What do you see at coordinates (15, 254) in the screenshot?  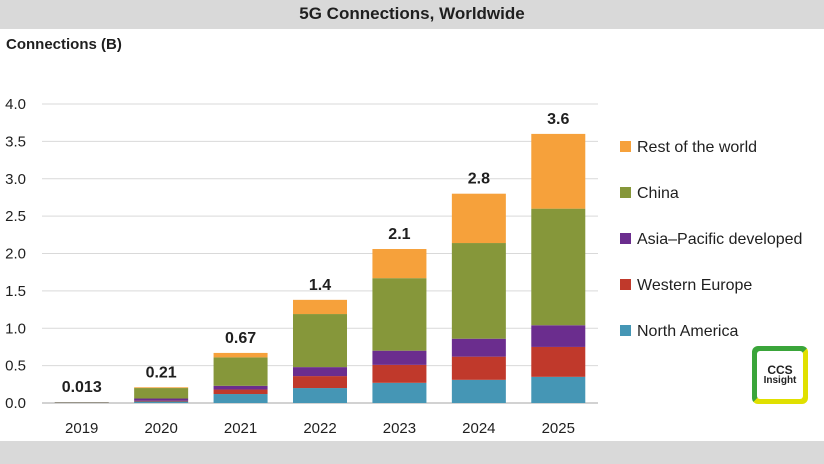 I see `y-tick-label: 2.0` at bounding box center [15, 254].